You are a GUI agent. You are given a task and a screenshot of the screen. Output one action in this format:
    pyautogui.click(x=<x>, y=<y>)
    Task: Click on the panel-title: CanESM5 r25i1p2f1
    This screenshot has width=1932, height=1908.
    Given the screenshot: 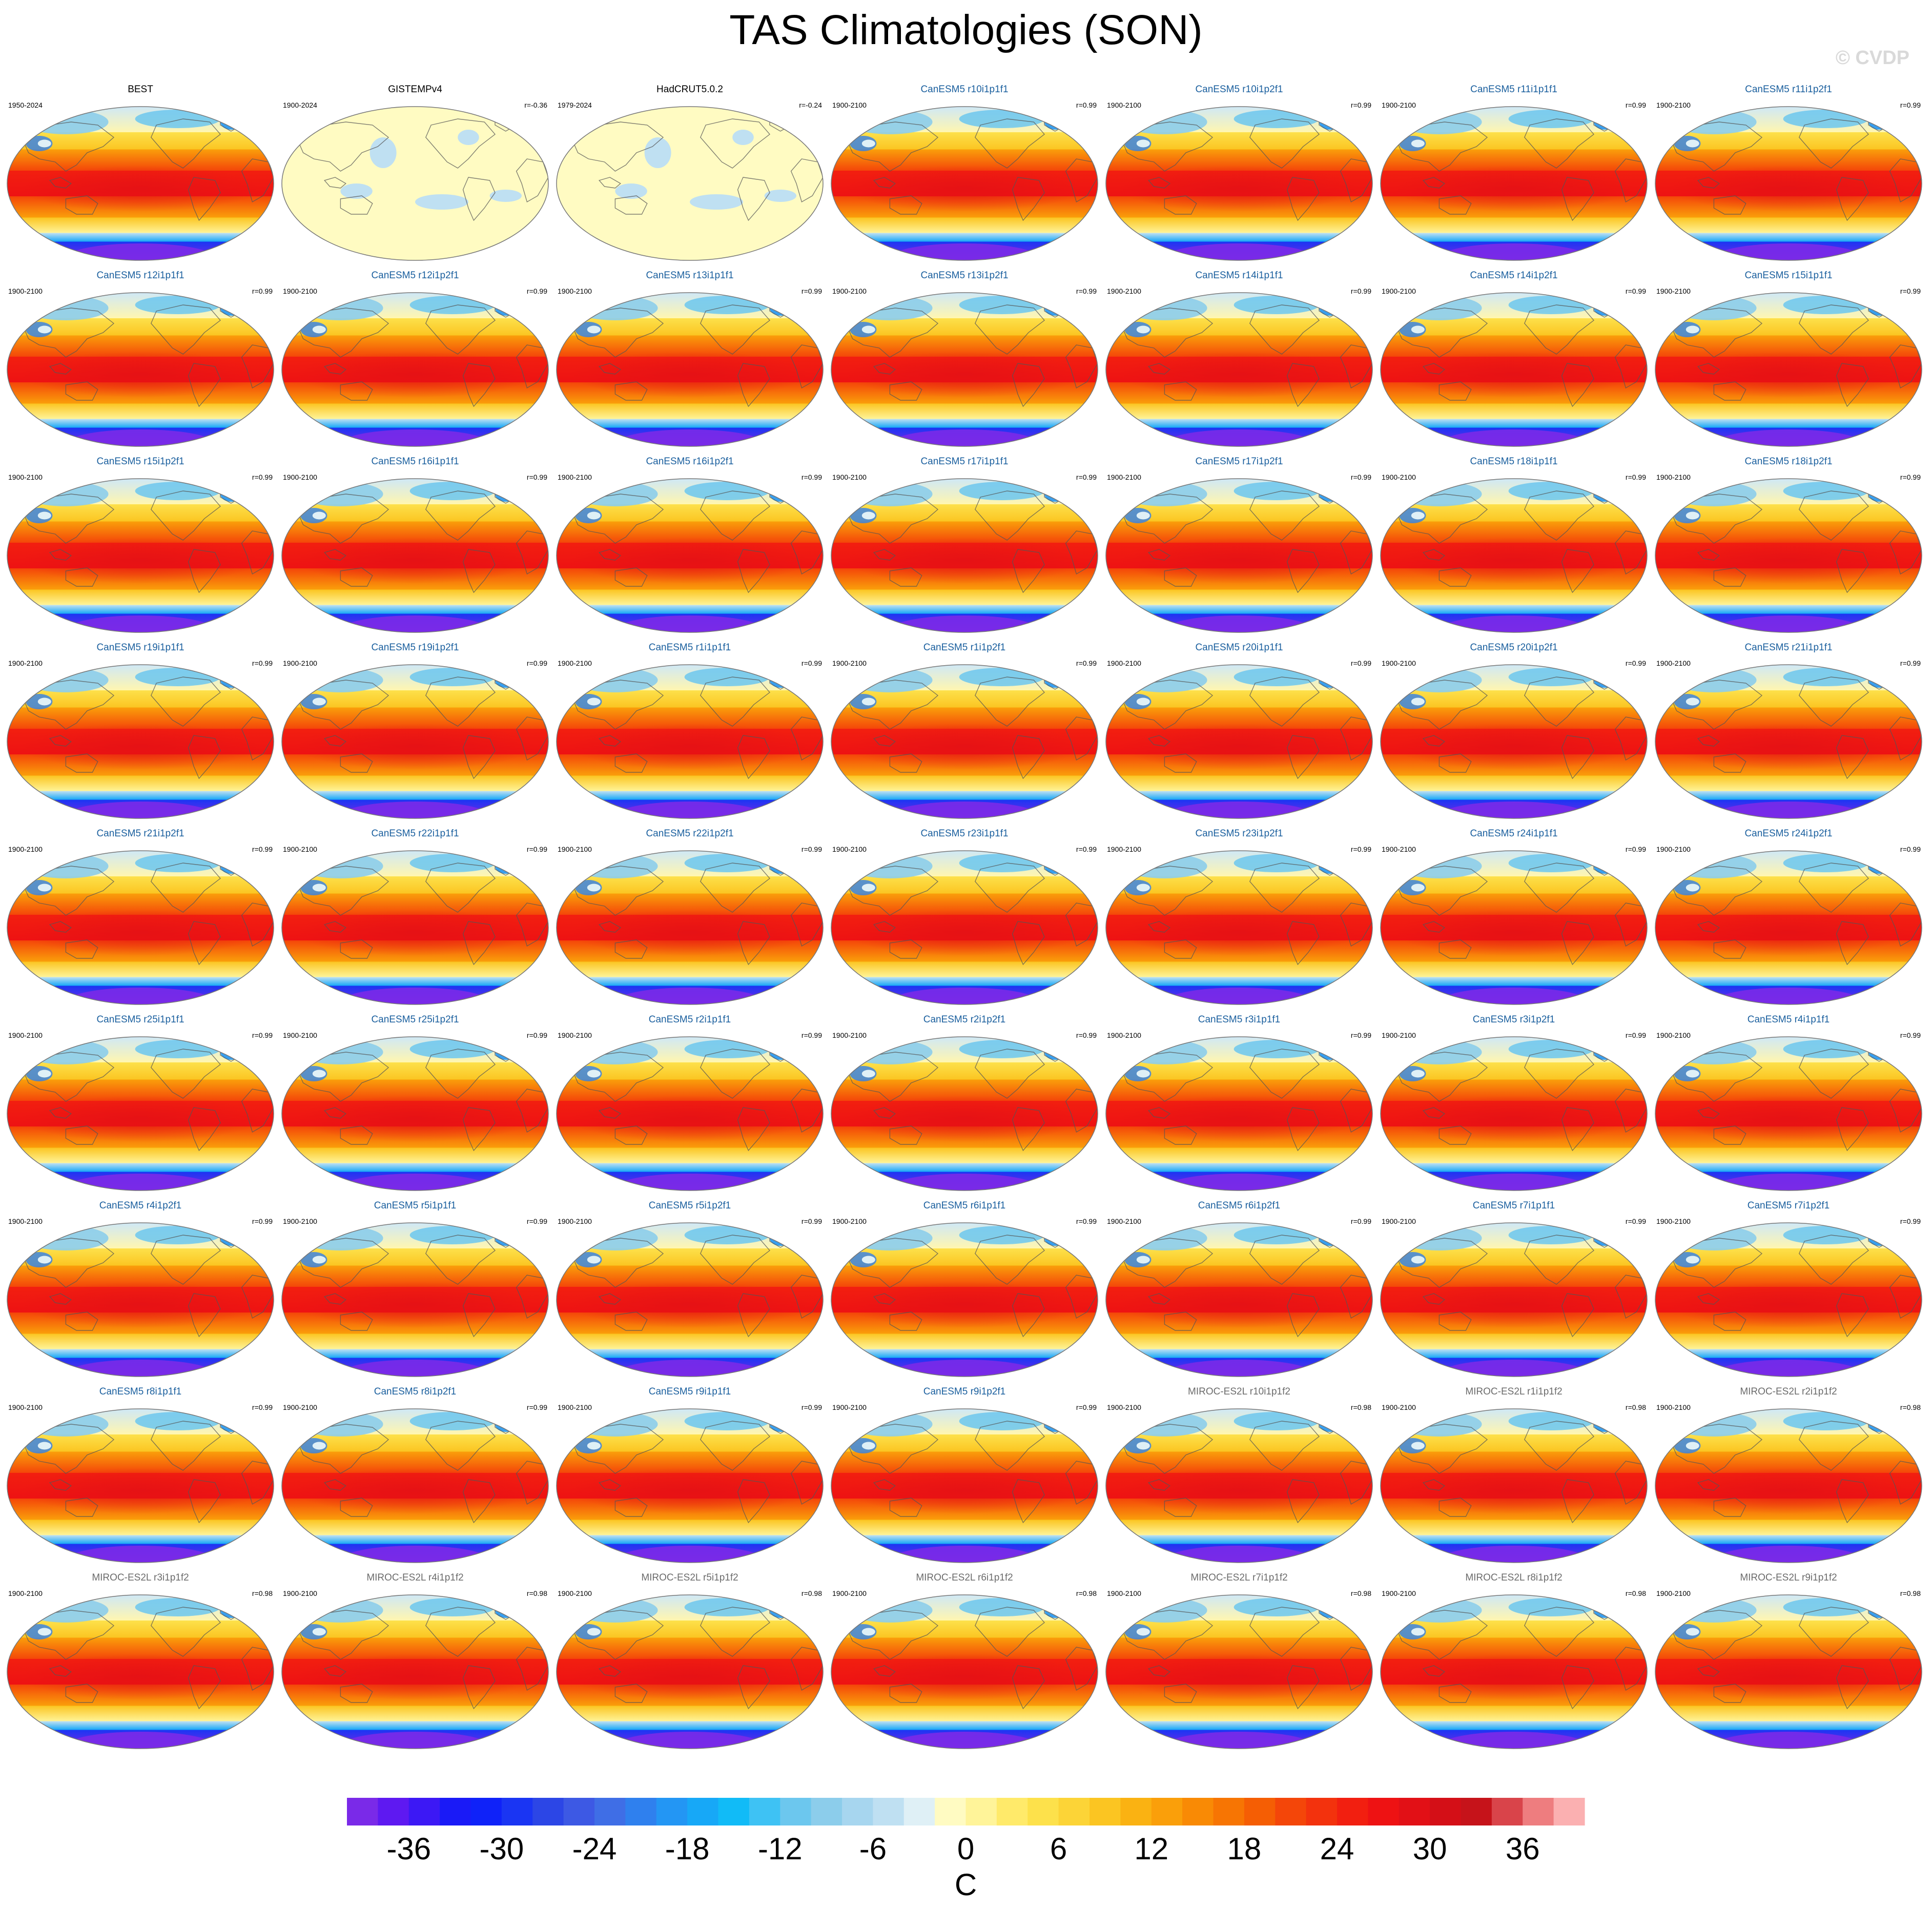 What is the action you would take?
    pyautogui.click(x=415, y=1019)
    